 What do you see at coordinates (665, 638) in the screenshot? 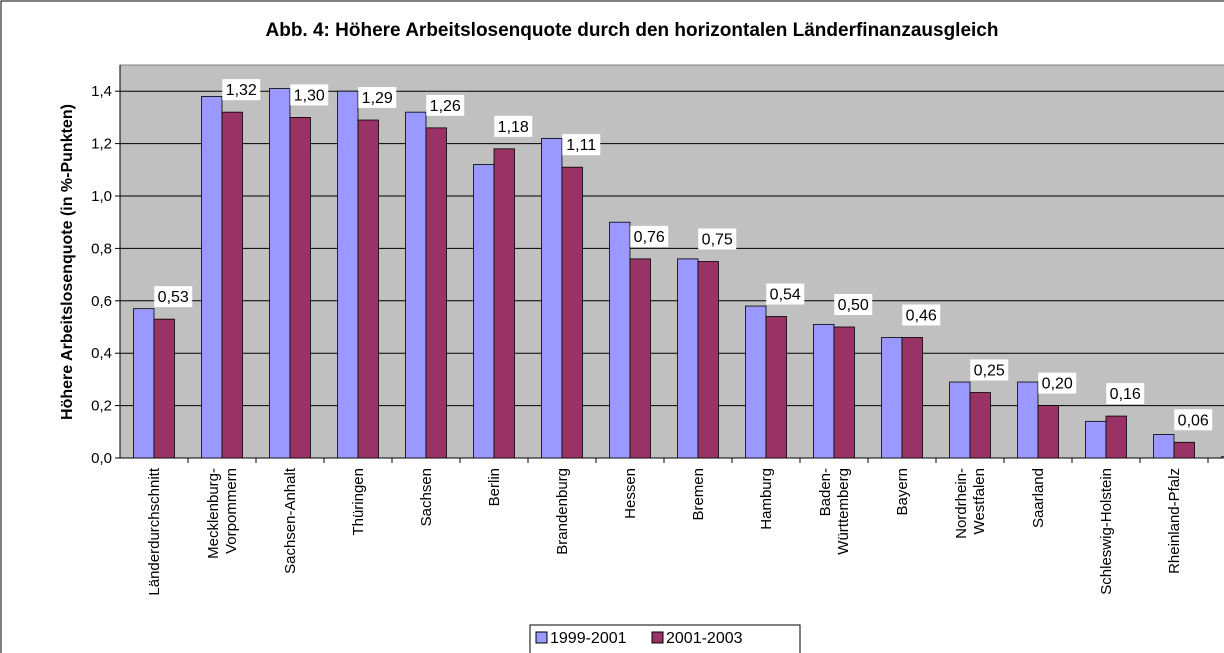
I see `legend-box` at bounding box center [665, 638].